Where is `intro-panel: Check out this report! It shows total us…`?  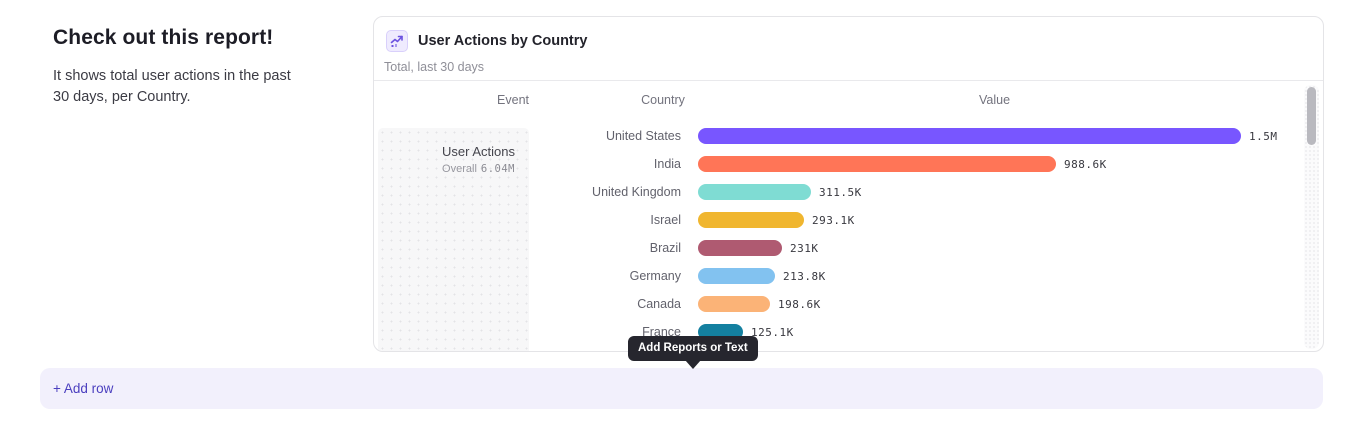 intro-panel: Check out this report! It shows total us… is located at coordinates (178, 67).